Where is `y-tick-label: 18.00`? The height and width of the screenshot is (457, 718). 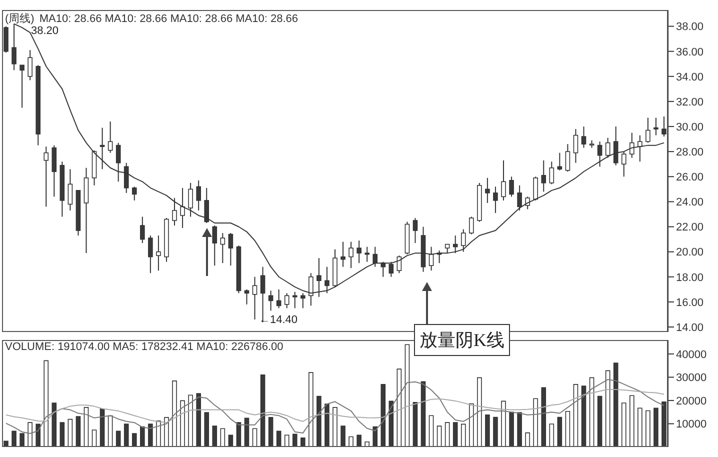 y-tick-label: 18.00 is located at coordinates (690, 278).